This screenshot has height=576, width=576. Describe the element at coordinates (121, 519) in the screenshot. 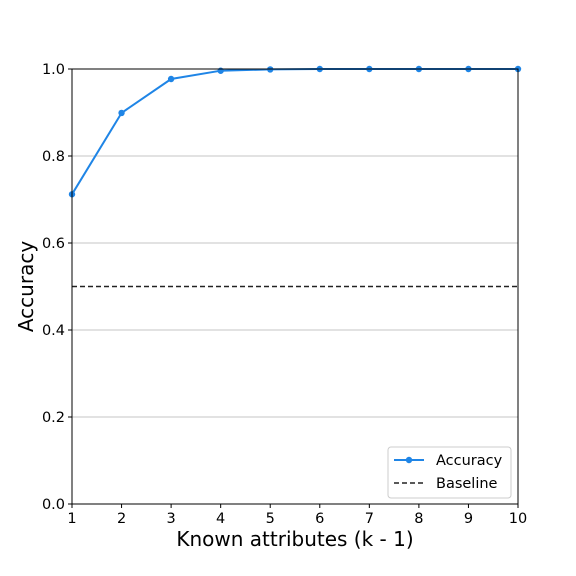

I see `x-tick-label: 2` at that location.